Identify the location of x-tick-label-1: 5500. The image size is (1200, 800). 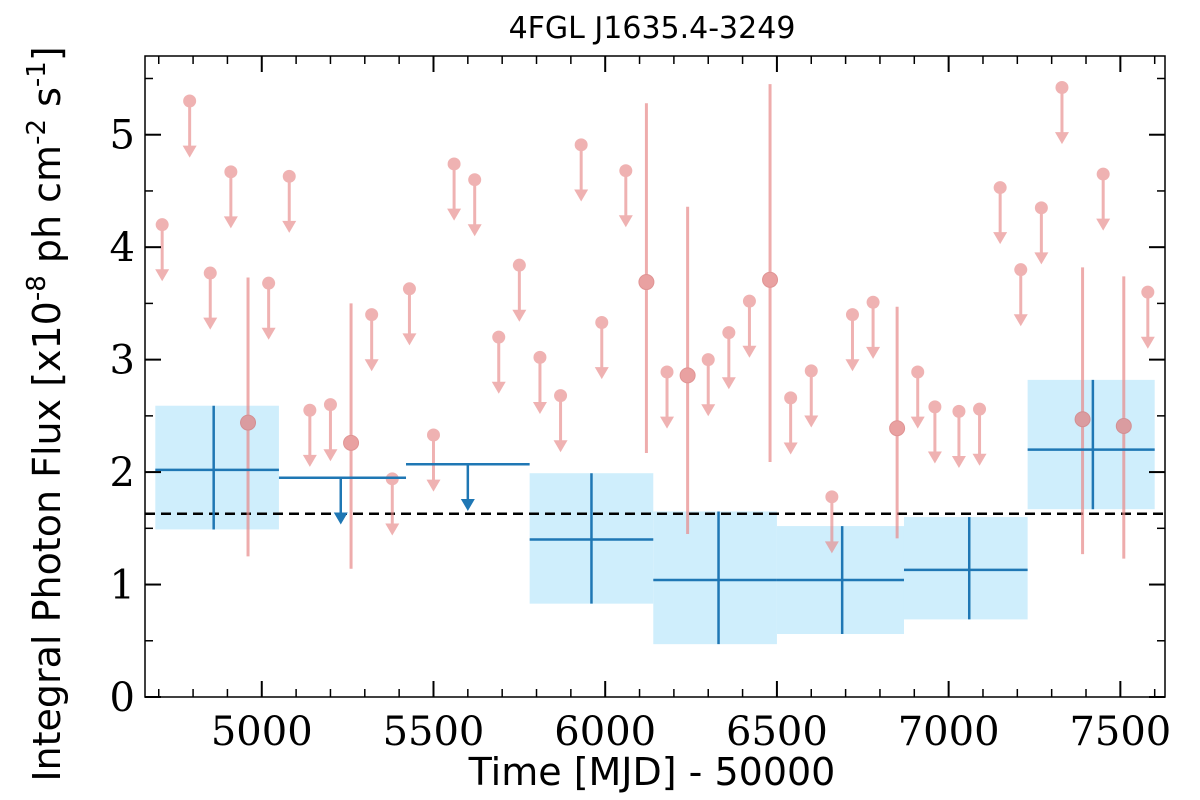
(434, 732).